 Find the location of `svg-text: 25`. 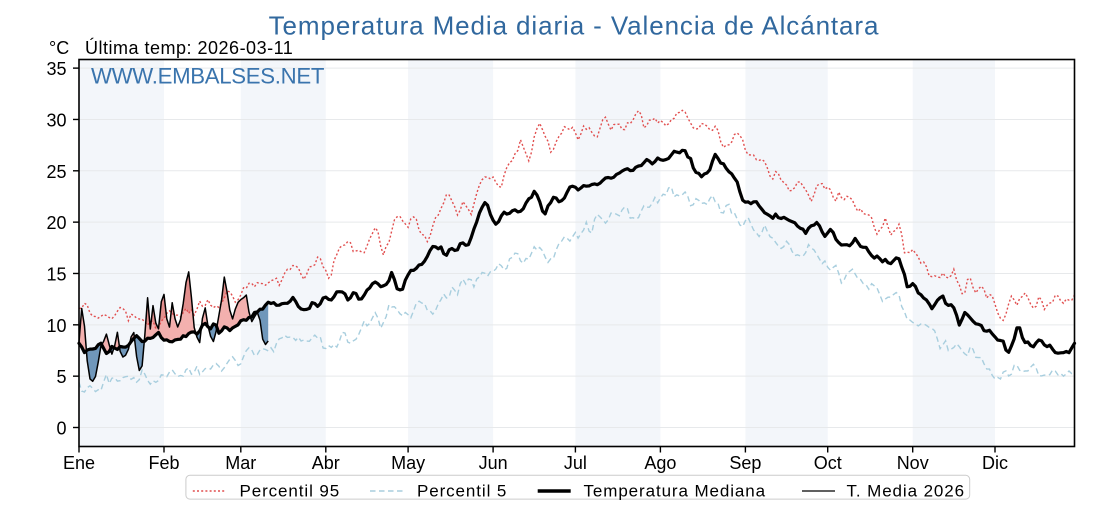

svg-text: 25 is located at coordinates (56, 172).